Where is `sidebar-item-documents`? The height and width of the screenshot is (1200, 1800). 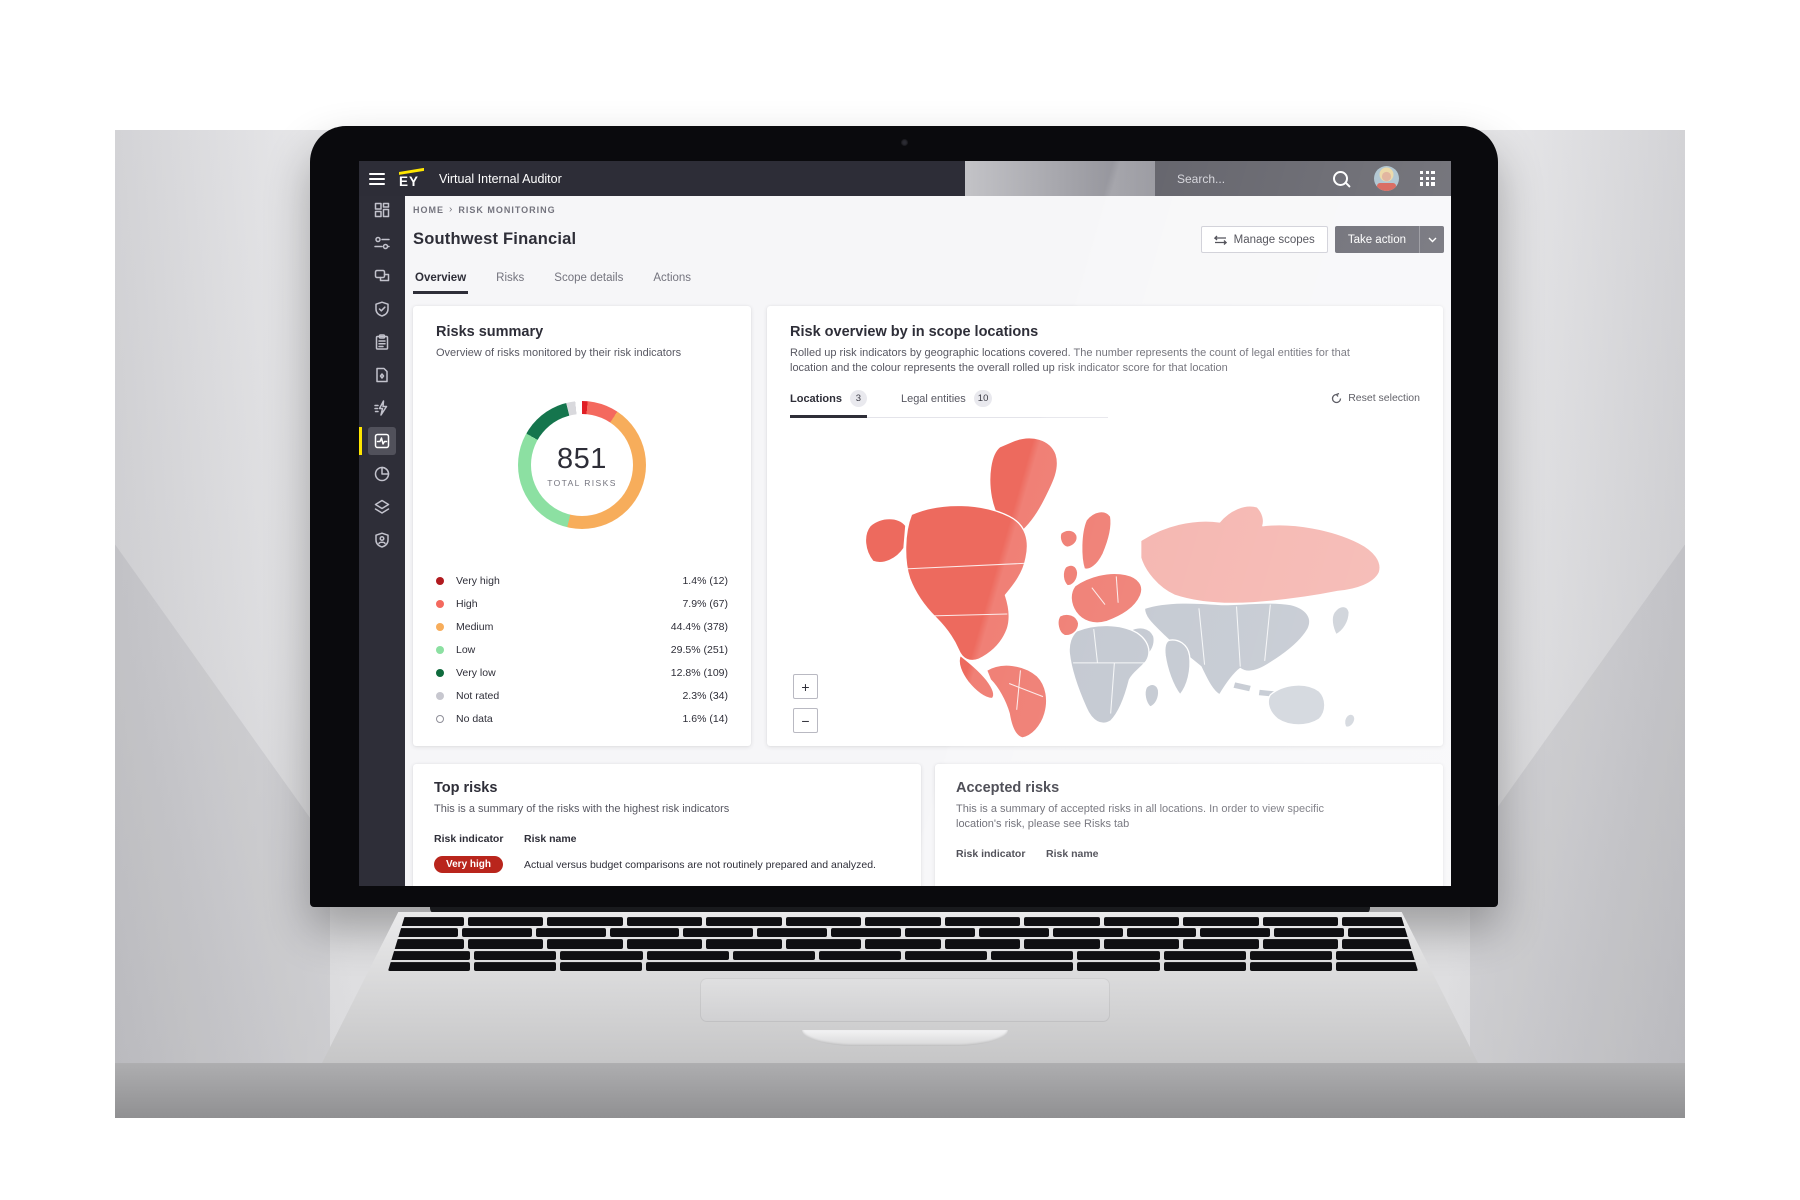 sidebar-item-documents is located at coordinates (382, 375).